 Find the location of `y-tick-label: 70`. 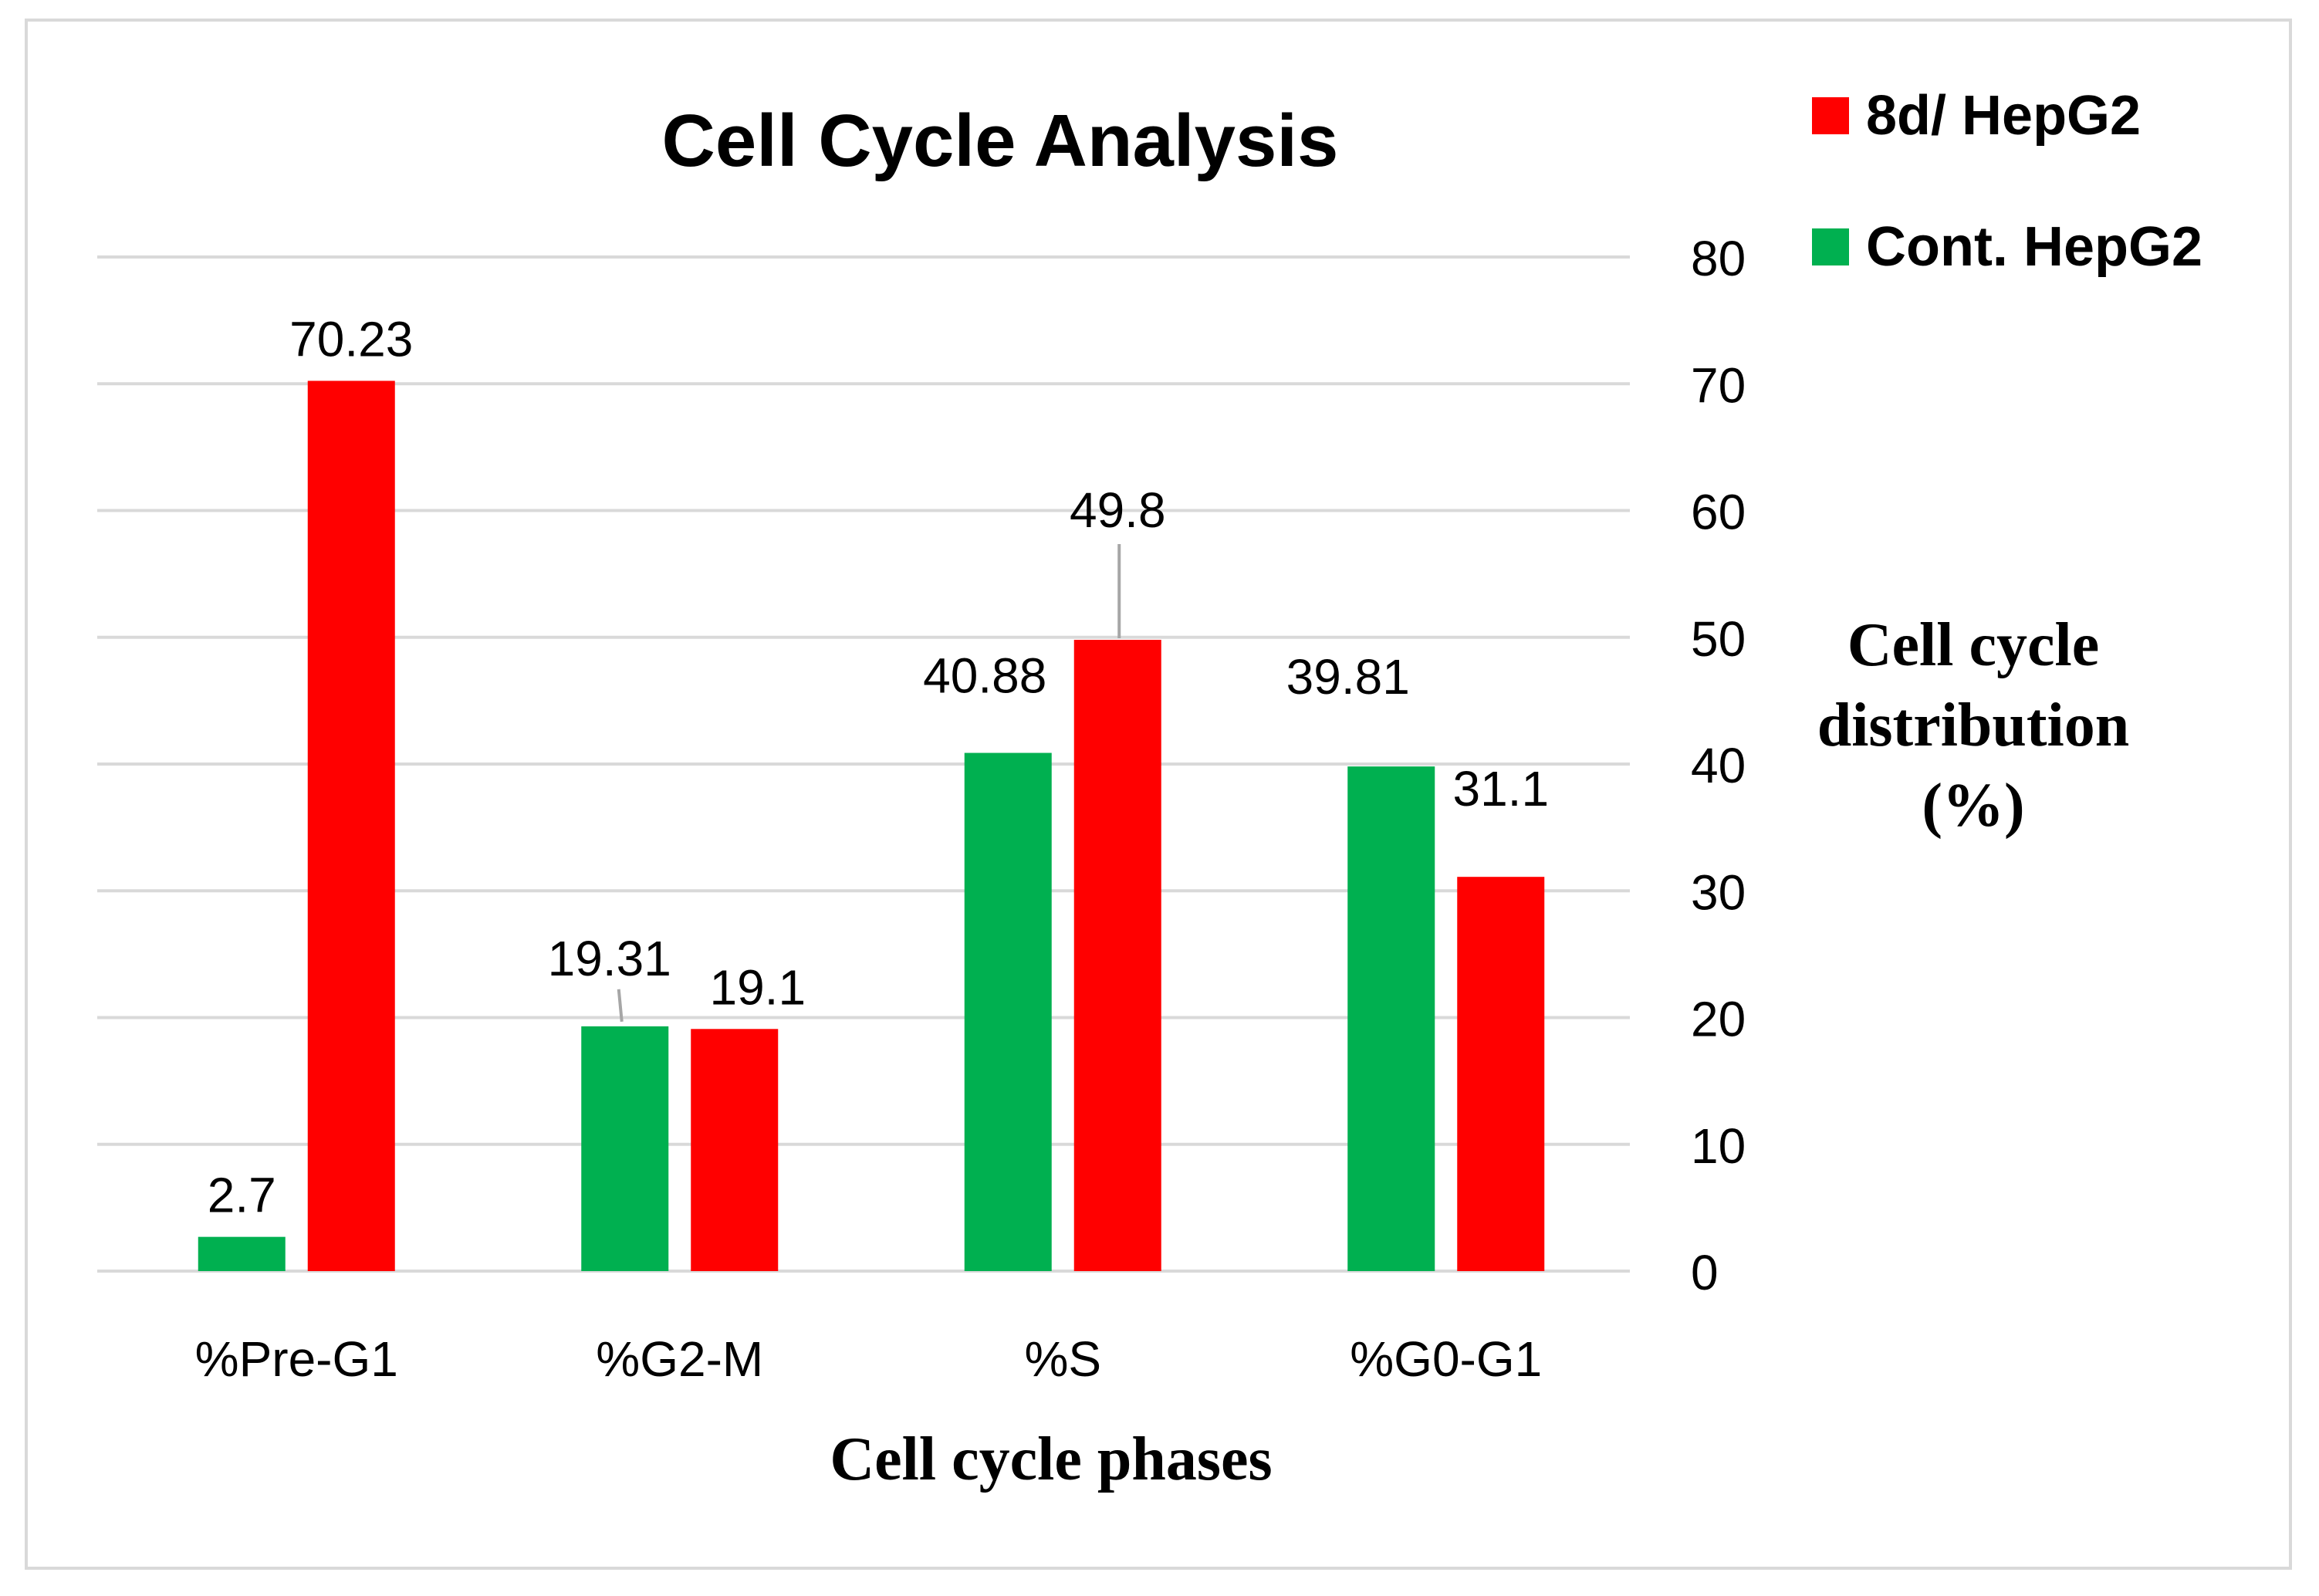

y-tick-label: 70 is located at coordinates (1718, 385).